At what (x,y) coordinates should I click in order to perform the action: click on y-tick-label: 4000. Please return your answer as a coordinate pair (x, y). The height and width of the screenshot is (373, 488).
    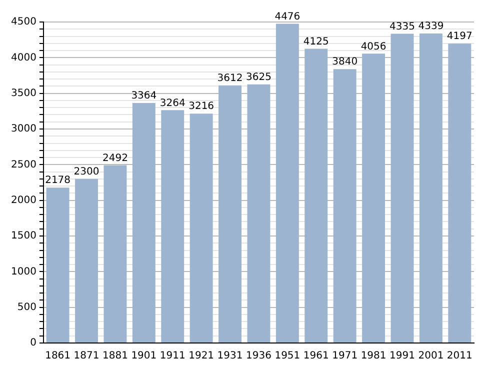
    Looking at the image, I should click on (23, 58).